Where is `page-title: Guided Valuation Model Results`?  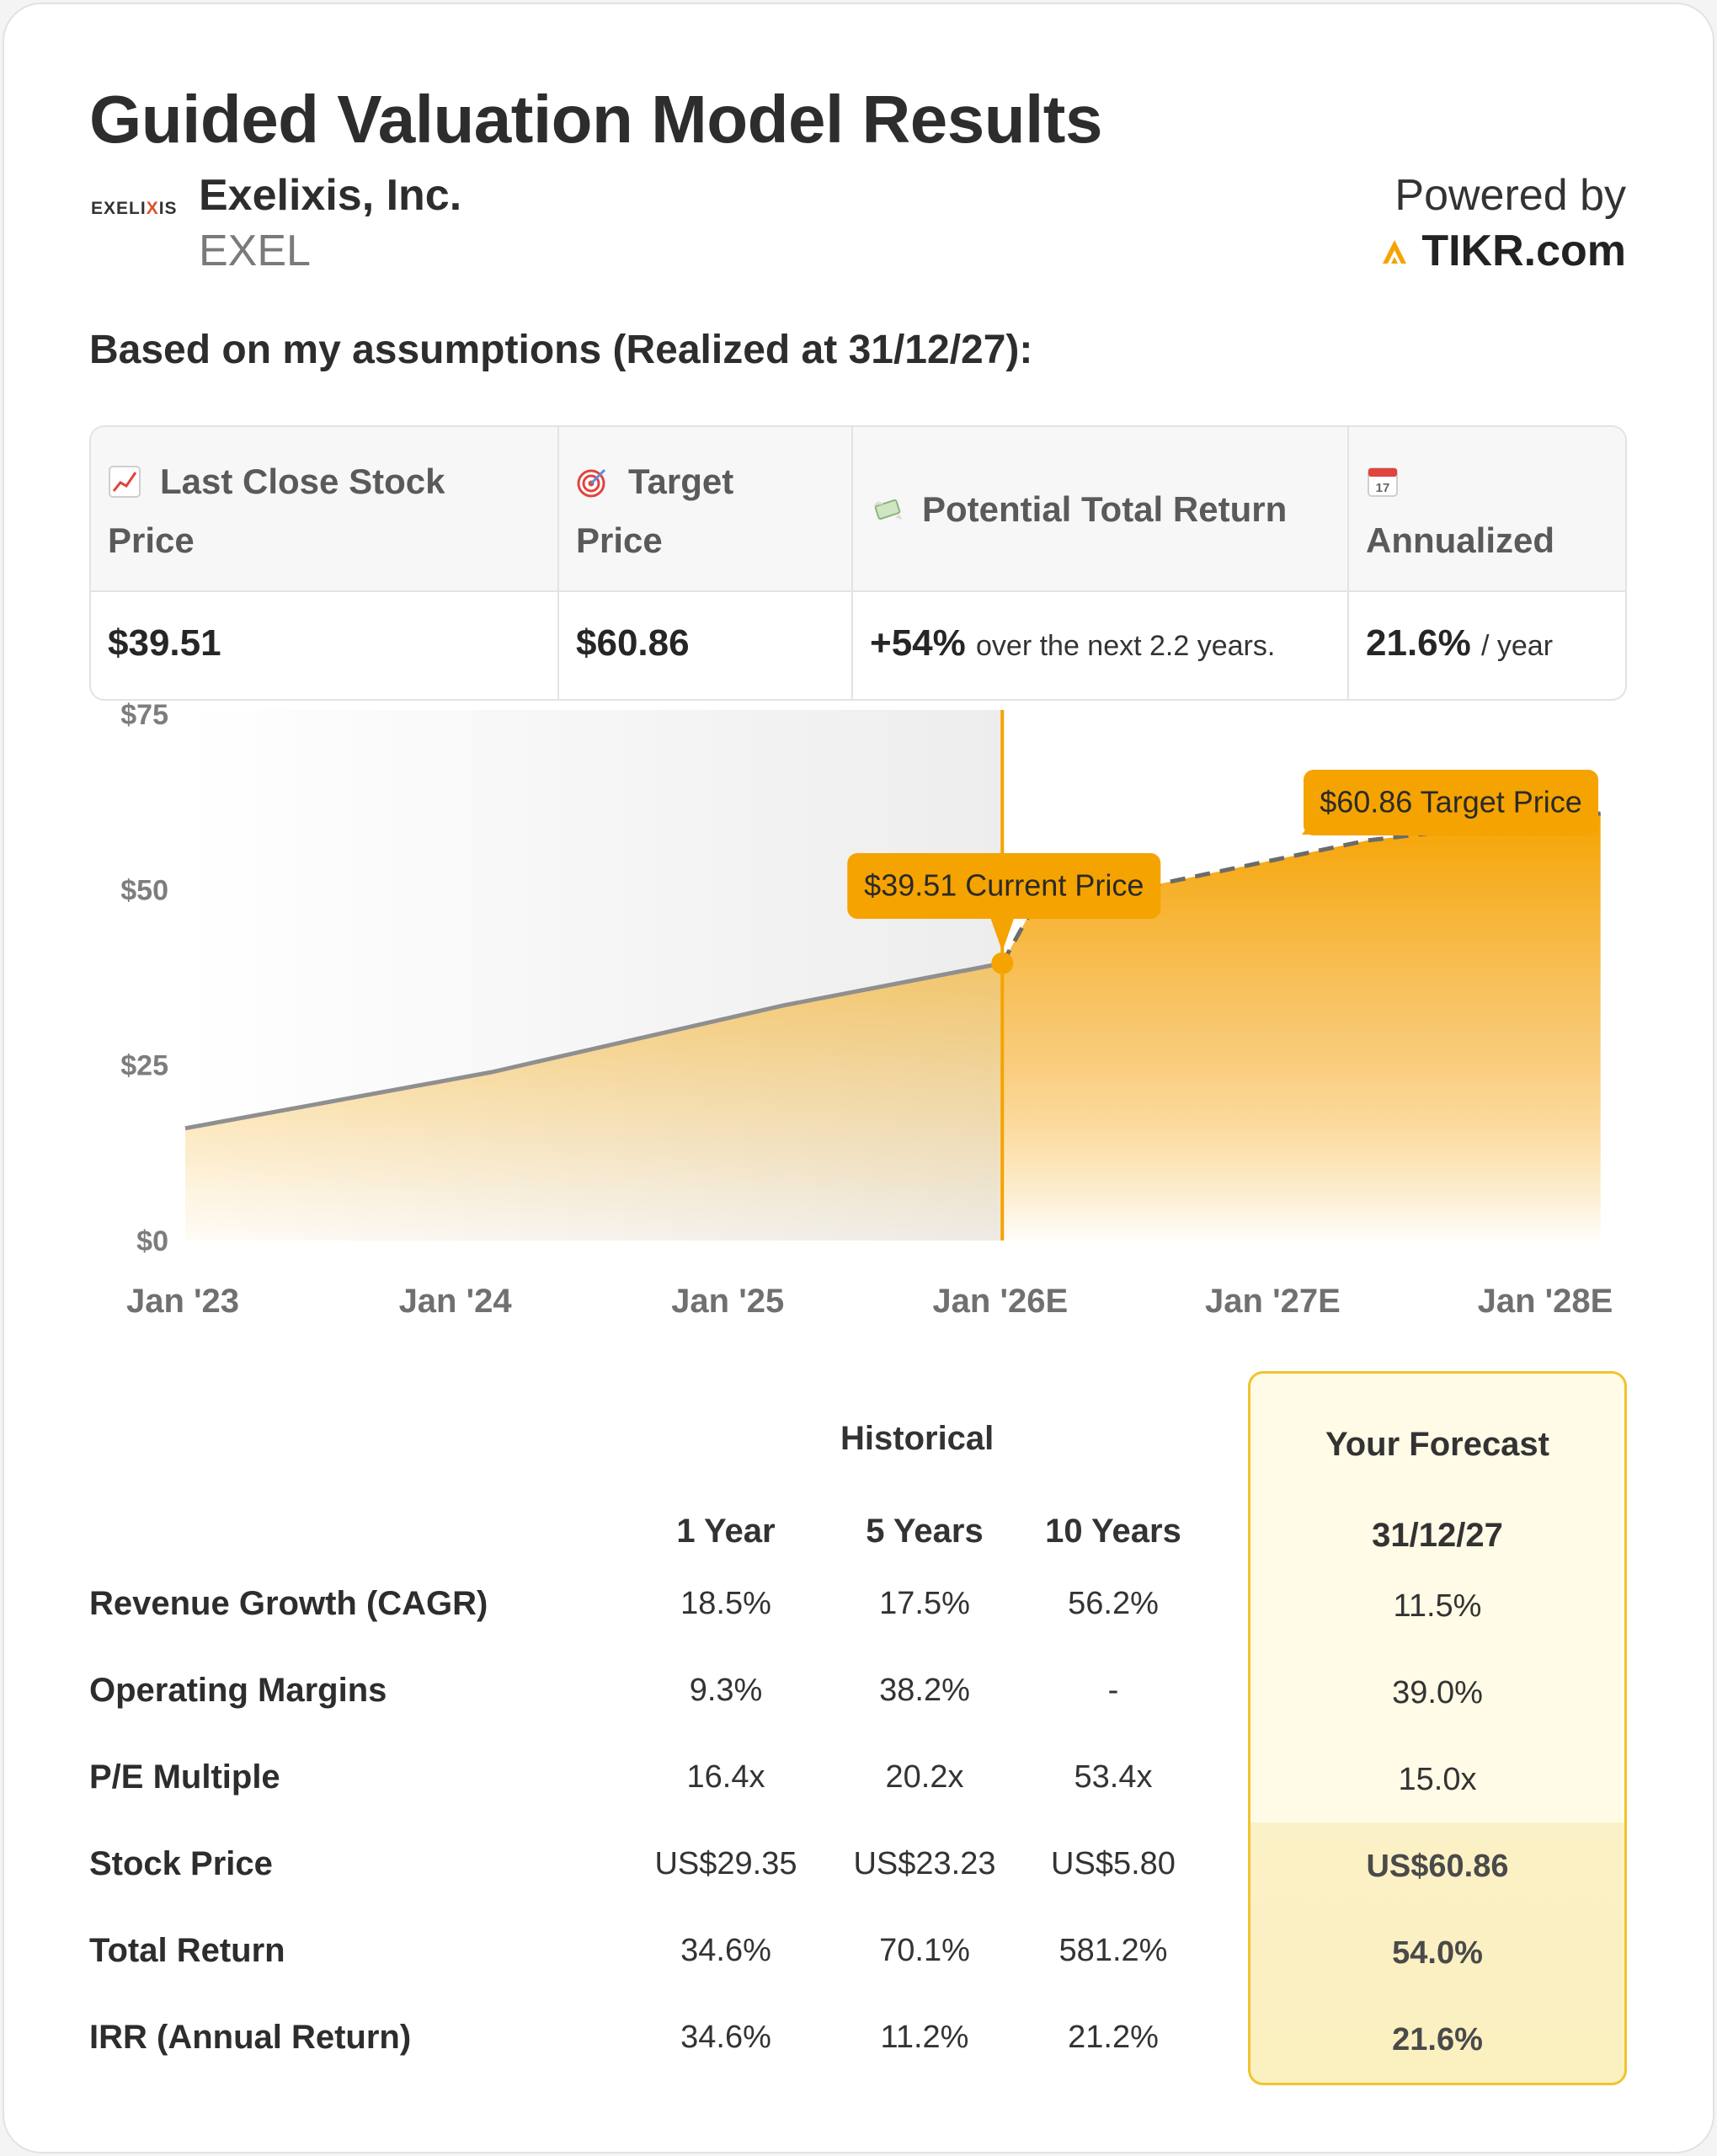
page-title: Guided Valuation Model Results is located at coordinates (595, 119).